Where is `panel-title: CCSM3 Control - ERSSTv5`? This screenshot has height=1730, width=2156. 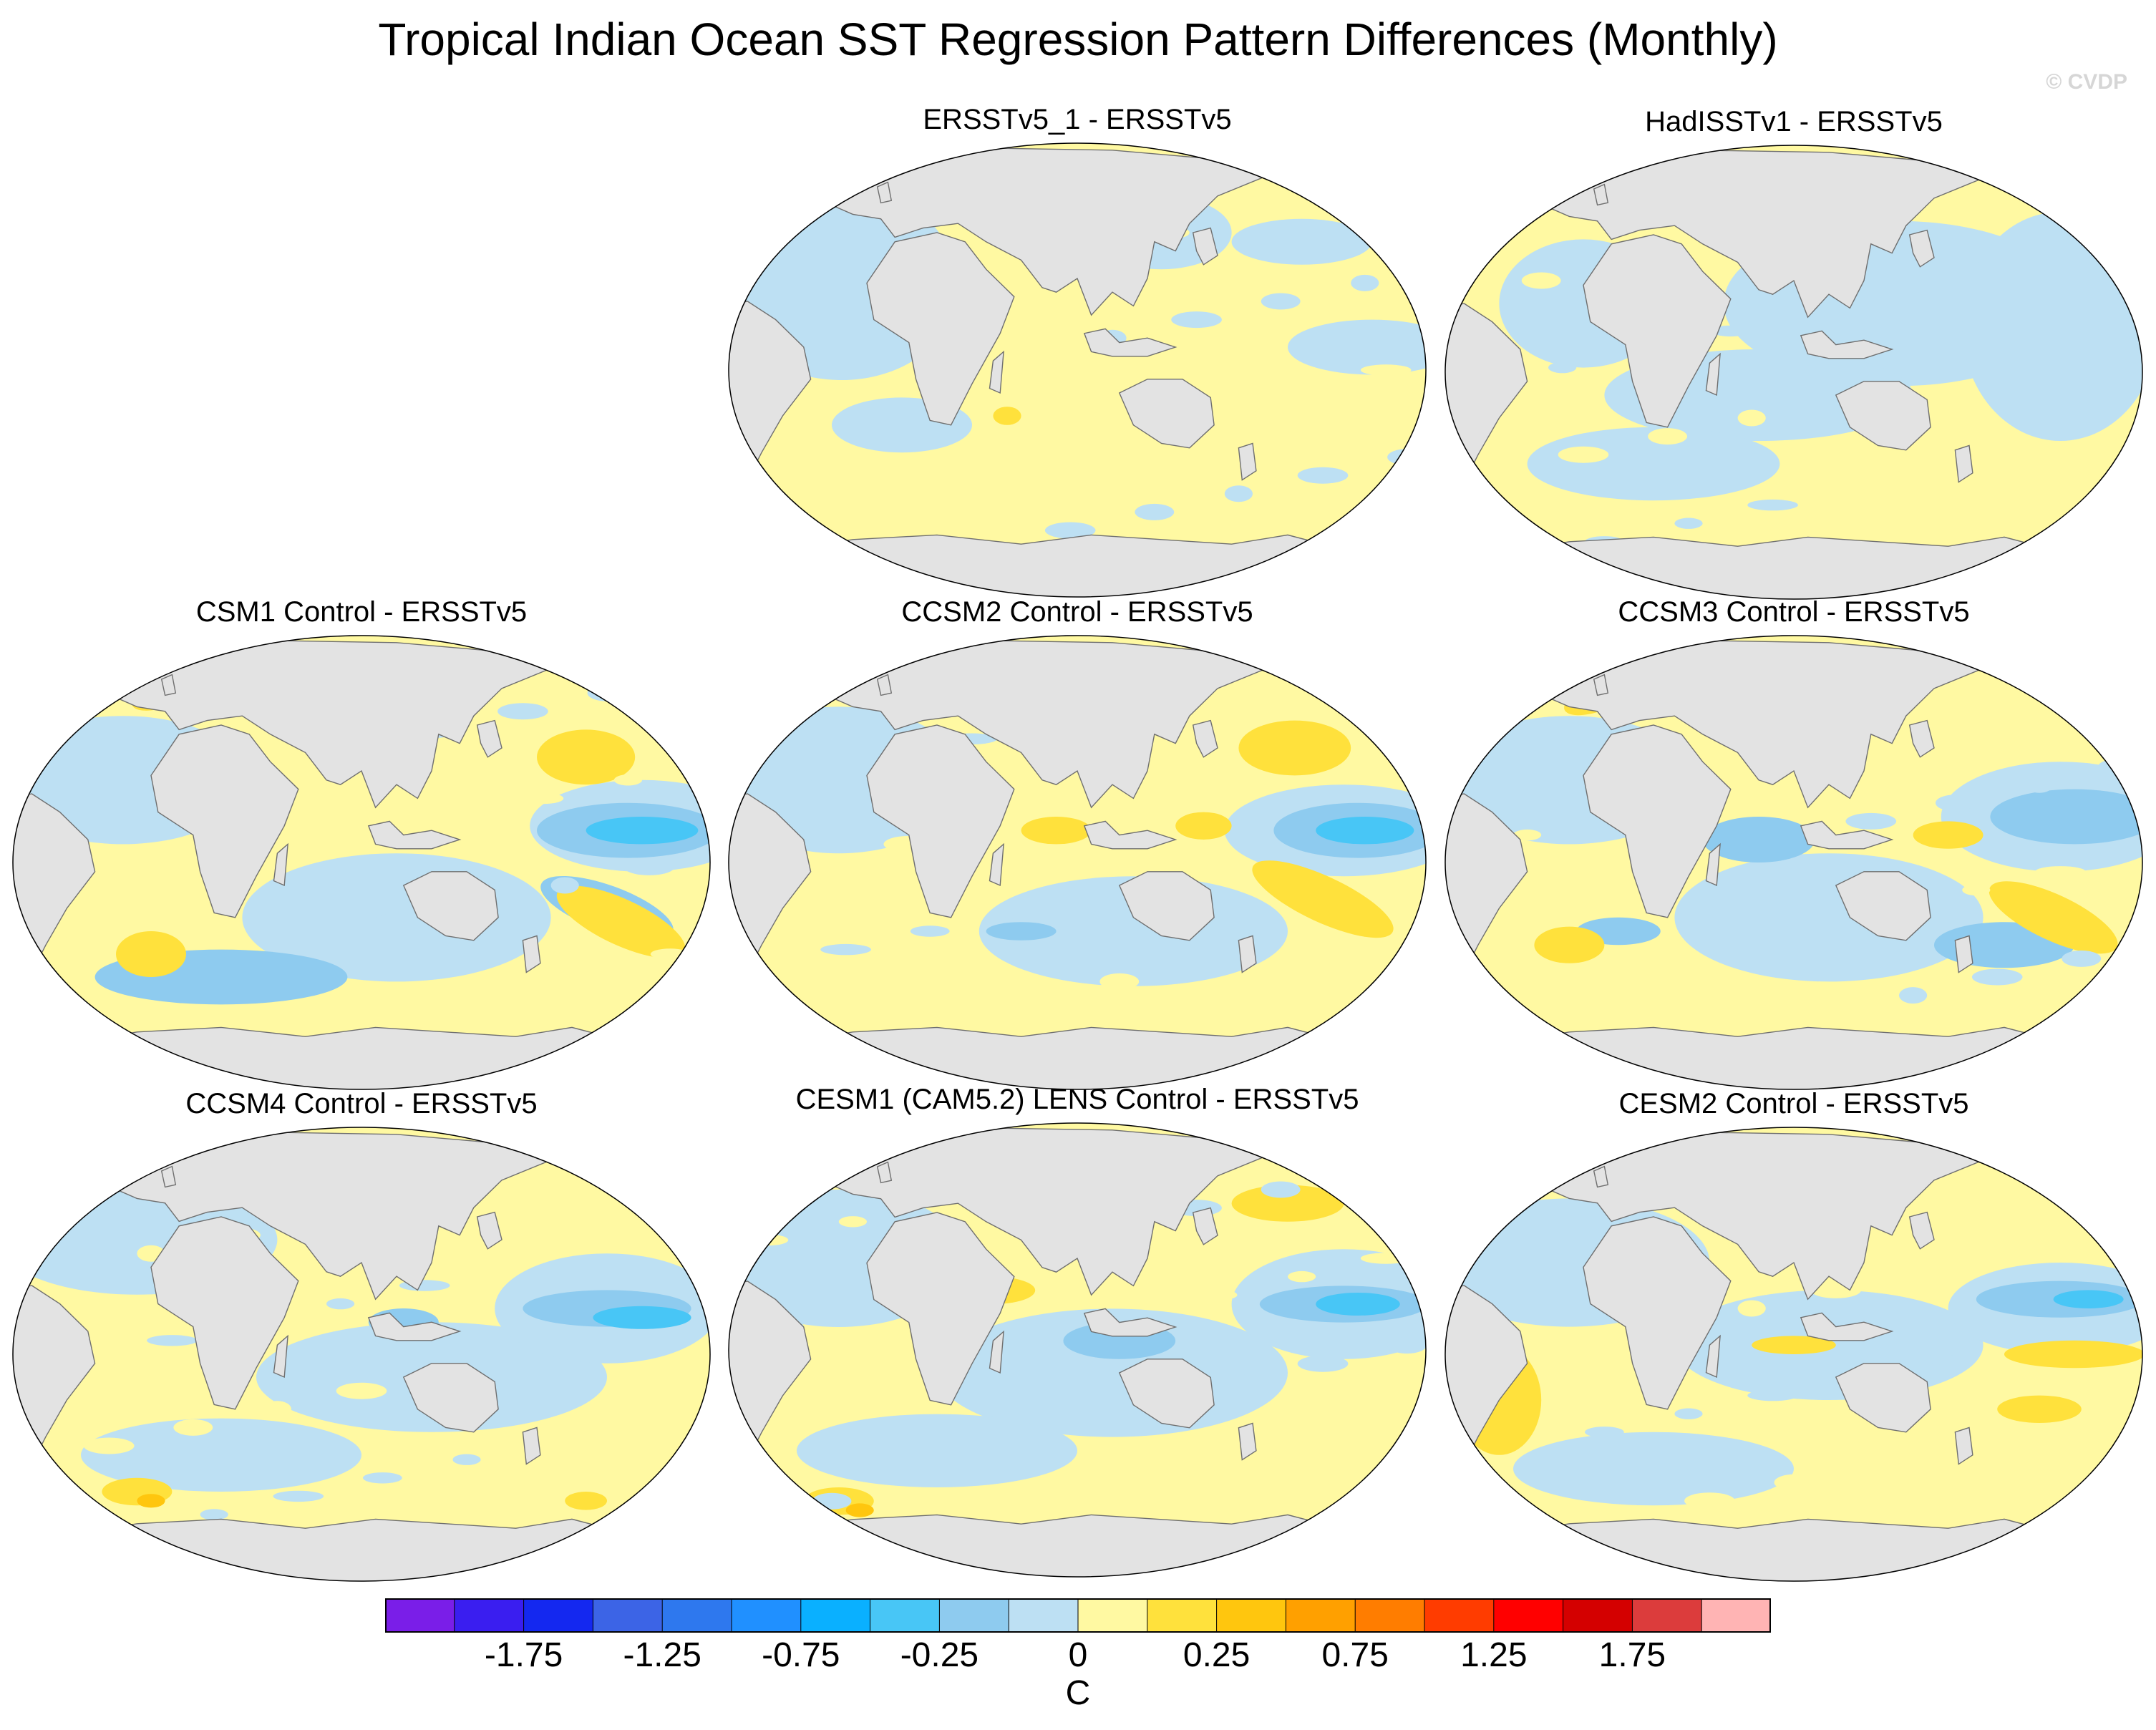 panel-title: CCSM3 Control - ERSSTv5 is located at coordinates (1794, 612).